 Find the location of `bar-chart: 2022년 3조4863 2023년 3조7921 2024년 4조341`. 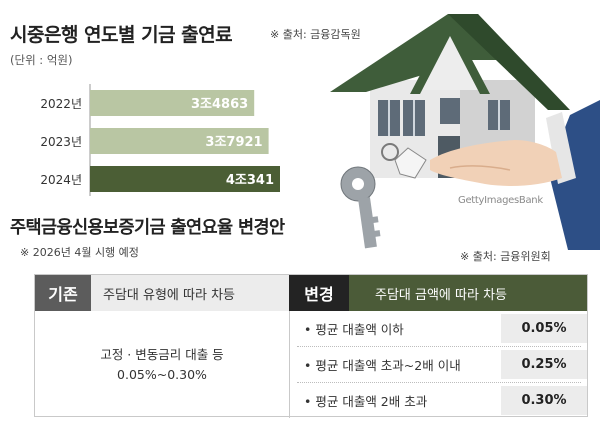

bar-chart: 2022년 3조4863 2023년 3조7921 2024년 4조341 is located at coordinates (160, 140).